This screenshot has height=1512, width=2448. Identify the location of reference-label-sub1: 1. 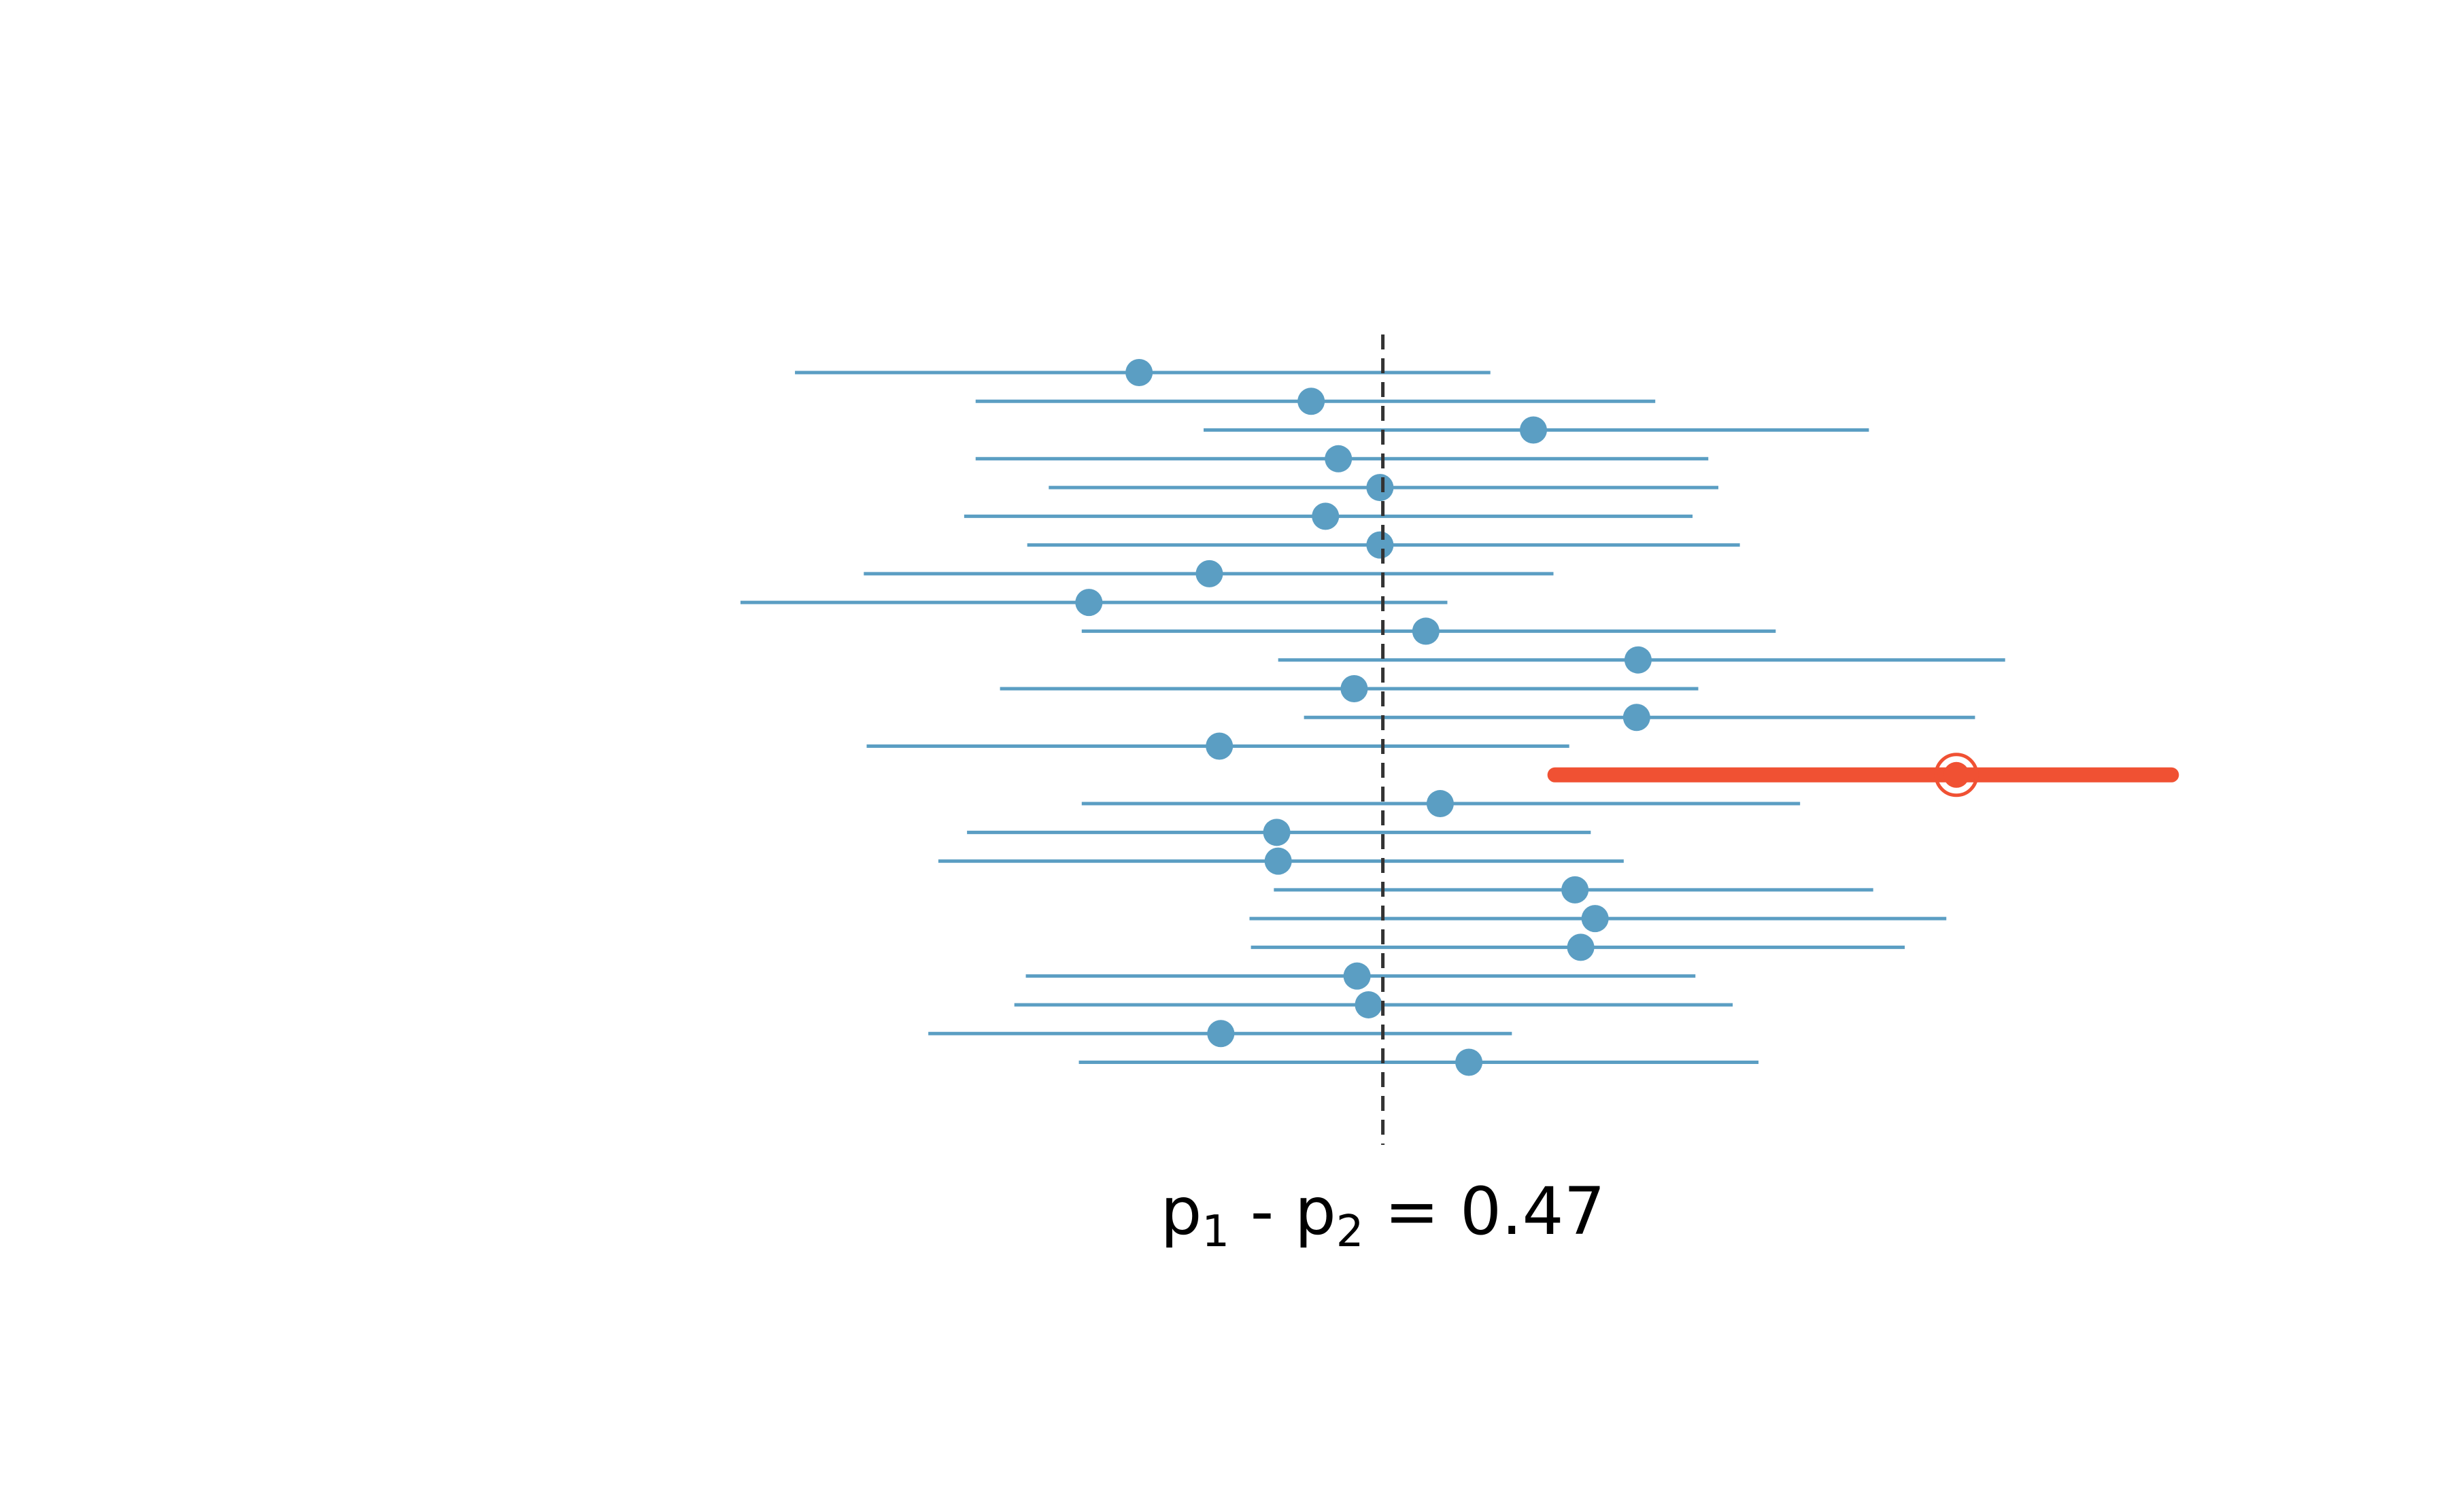
(1216, 1232).